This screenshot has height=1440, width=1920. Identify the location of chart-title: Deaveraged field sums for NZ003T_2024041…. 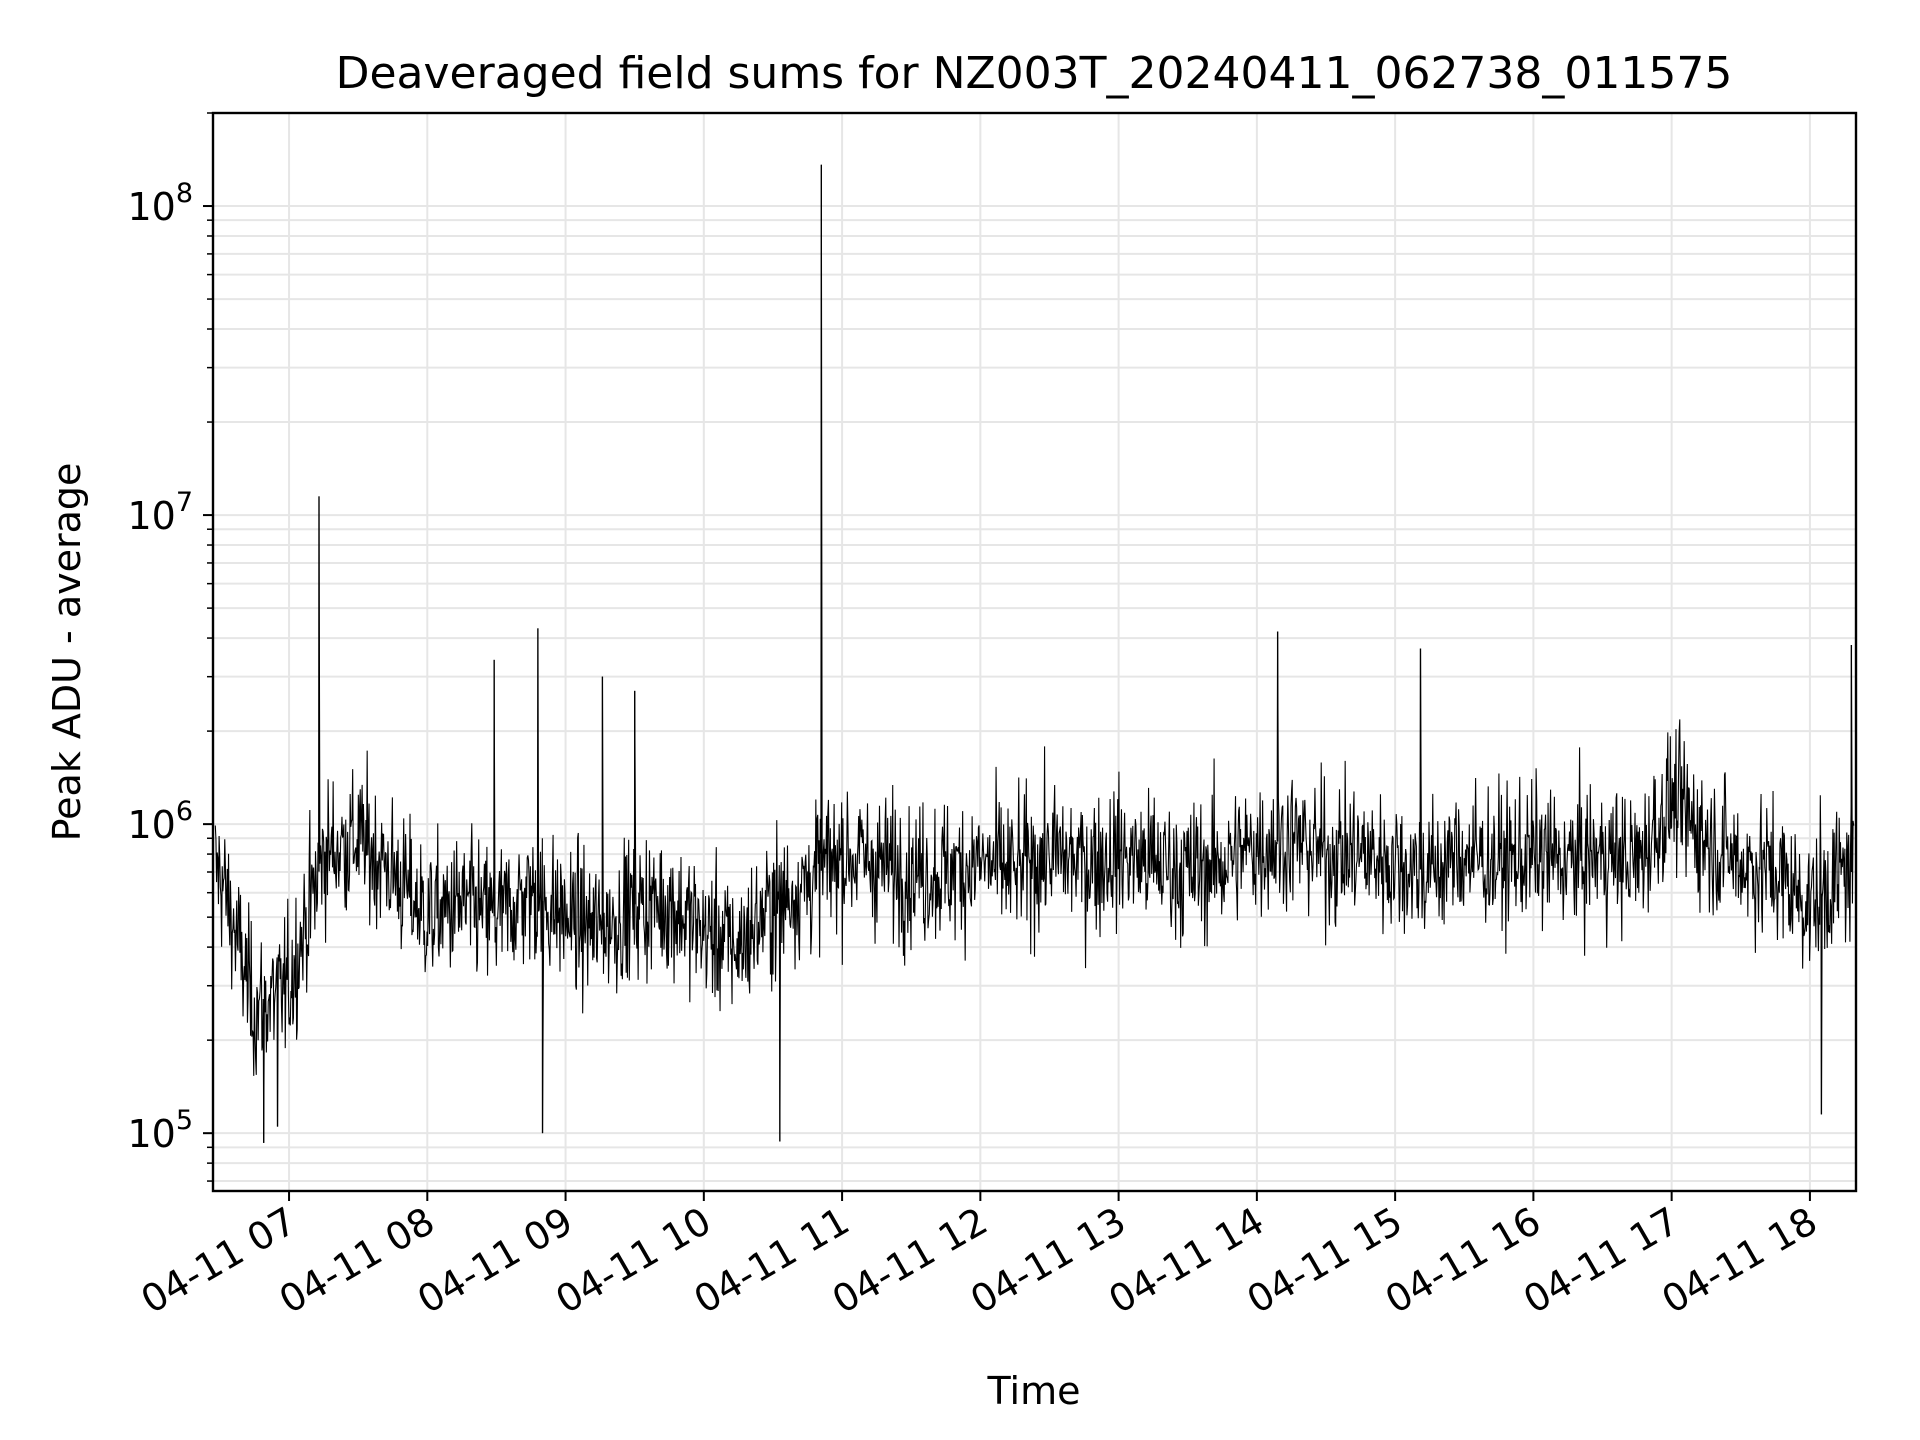
(1034, 73).